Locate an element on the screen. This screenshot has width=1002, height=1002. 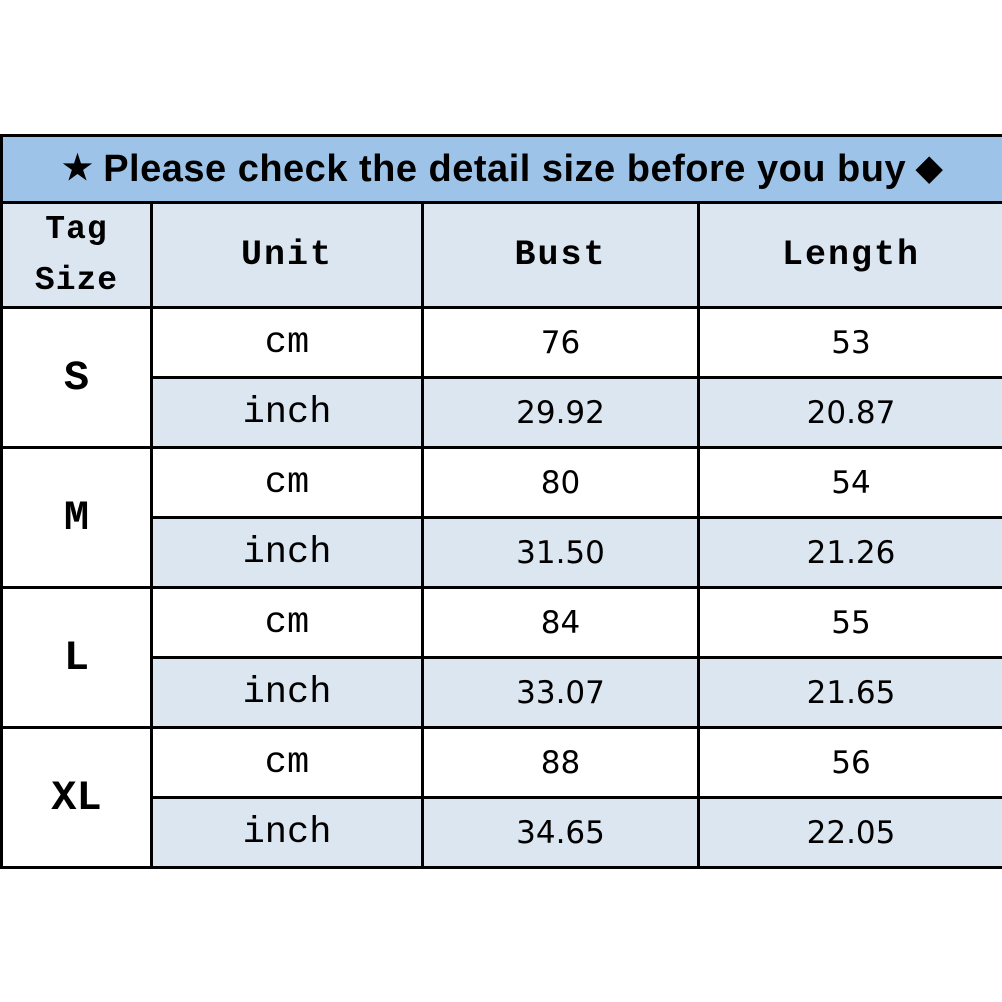
table-row-xl-cm: XL cm 88 56 is located at coordinates (501, 798).